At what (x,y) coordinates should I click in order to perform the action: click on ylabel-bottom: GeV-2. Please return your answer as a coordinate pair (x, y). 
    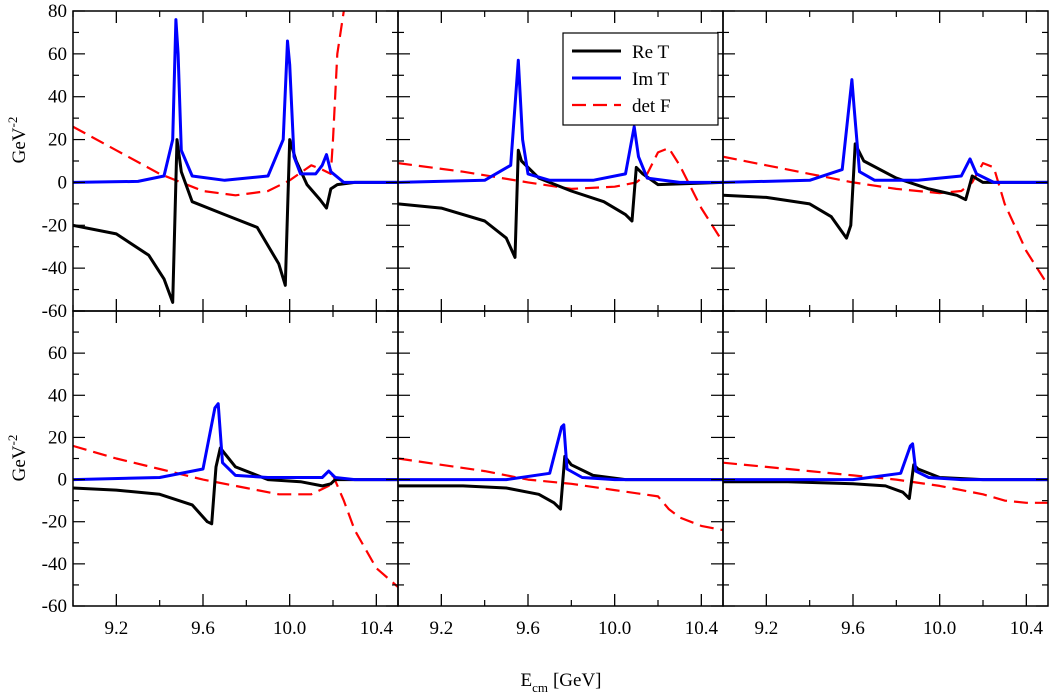
    Looking at the image, I should click on (17, 458).